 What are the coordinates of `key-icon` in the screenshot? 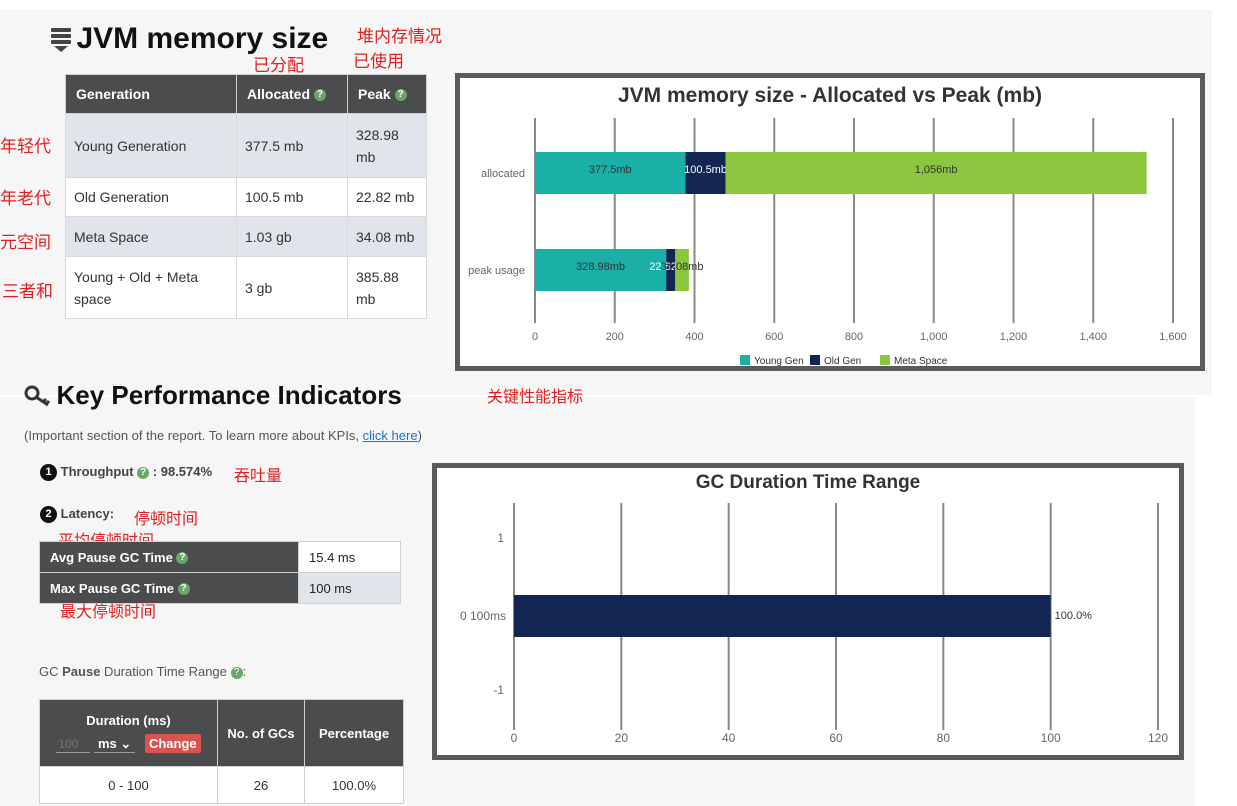 It's located at (37, 395).